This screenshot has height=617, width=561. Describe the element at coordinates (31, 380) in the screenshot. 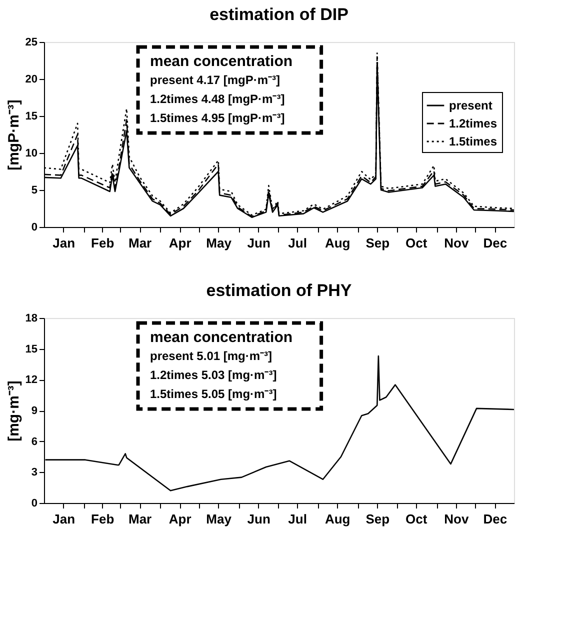

I see `y-tick-label: 12` at that location.